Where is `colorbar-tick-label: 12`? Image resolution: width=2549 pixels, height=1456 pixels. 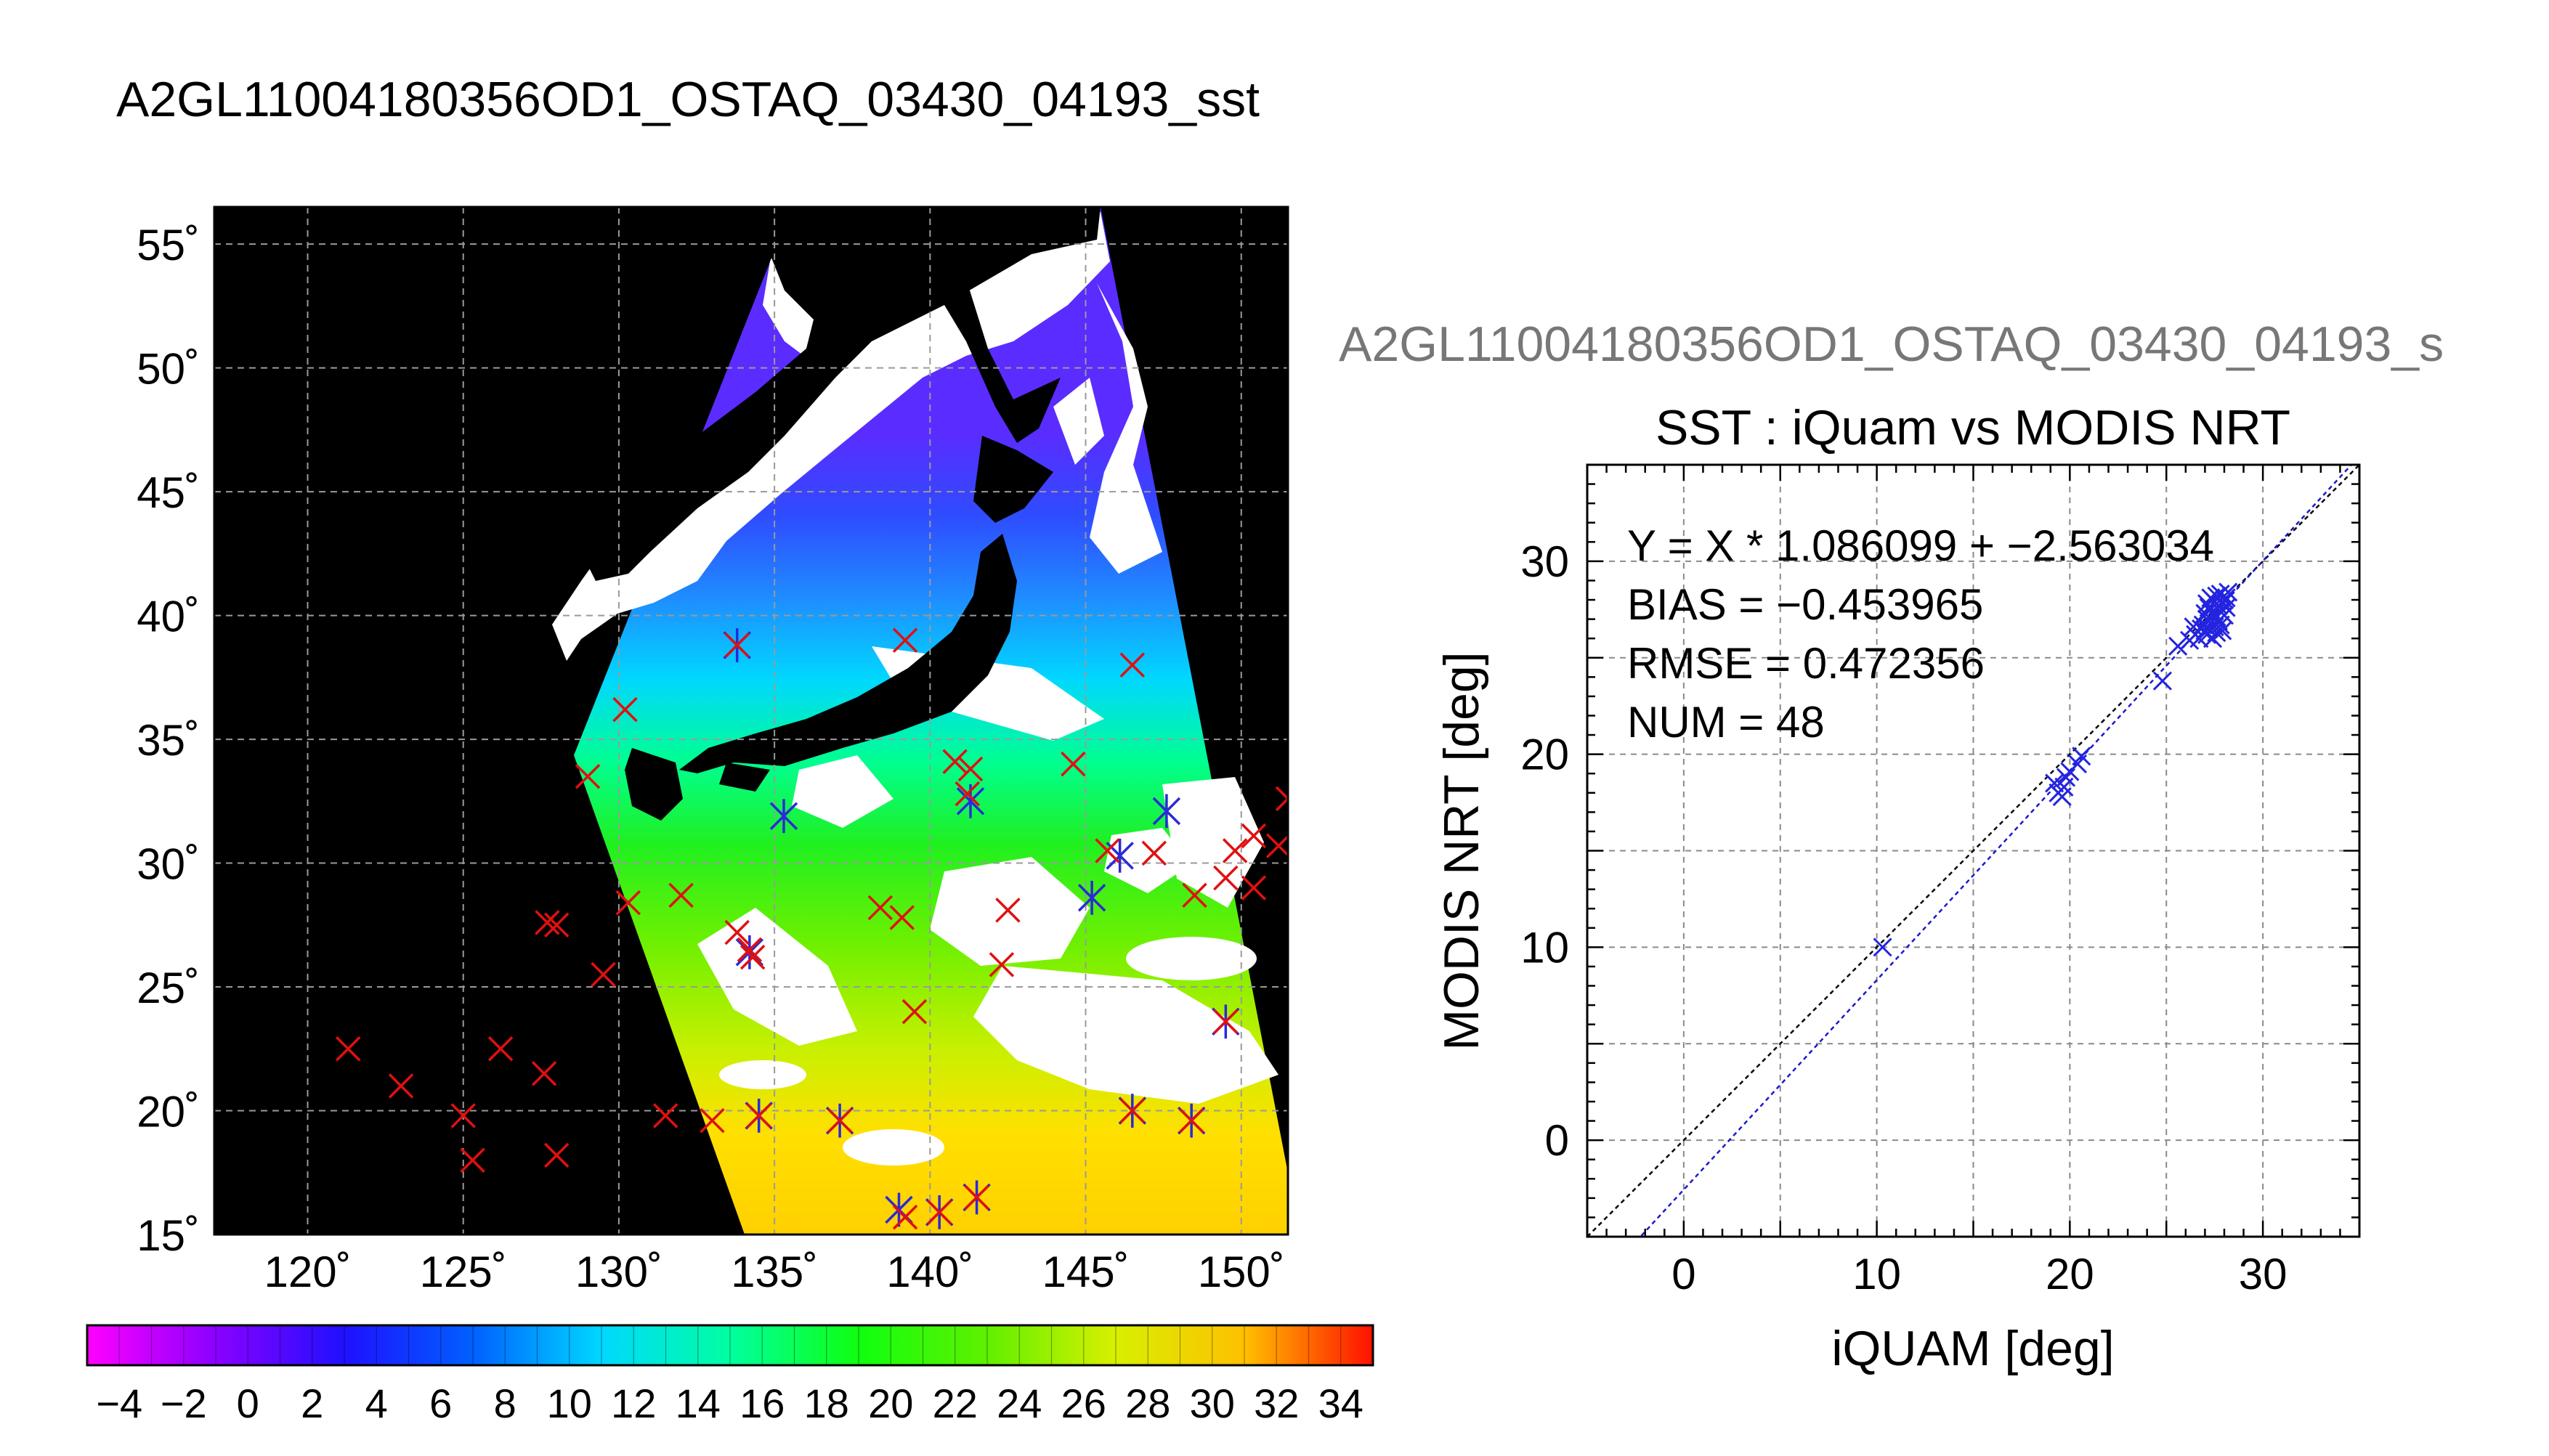
colorbar-tick-label: 12 is located at coordinates (634, 1403).